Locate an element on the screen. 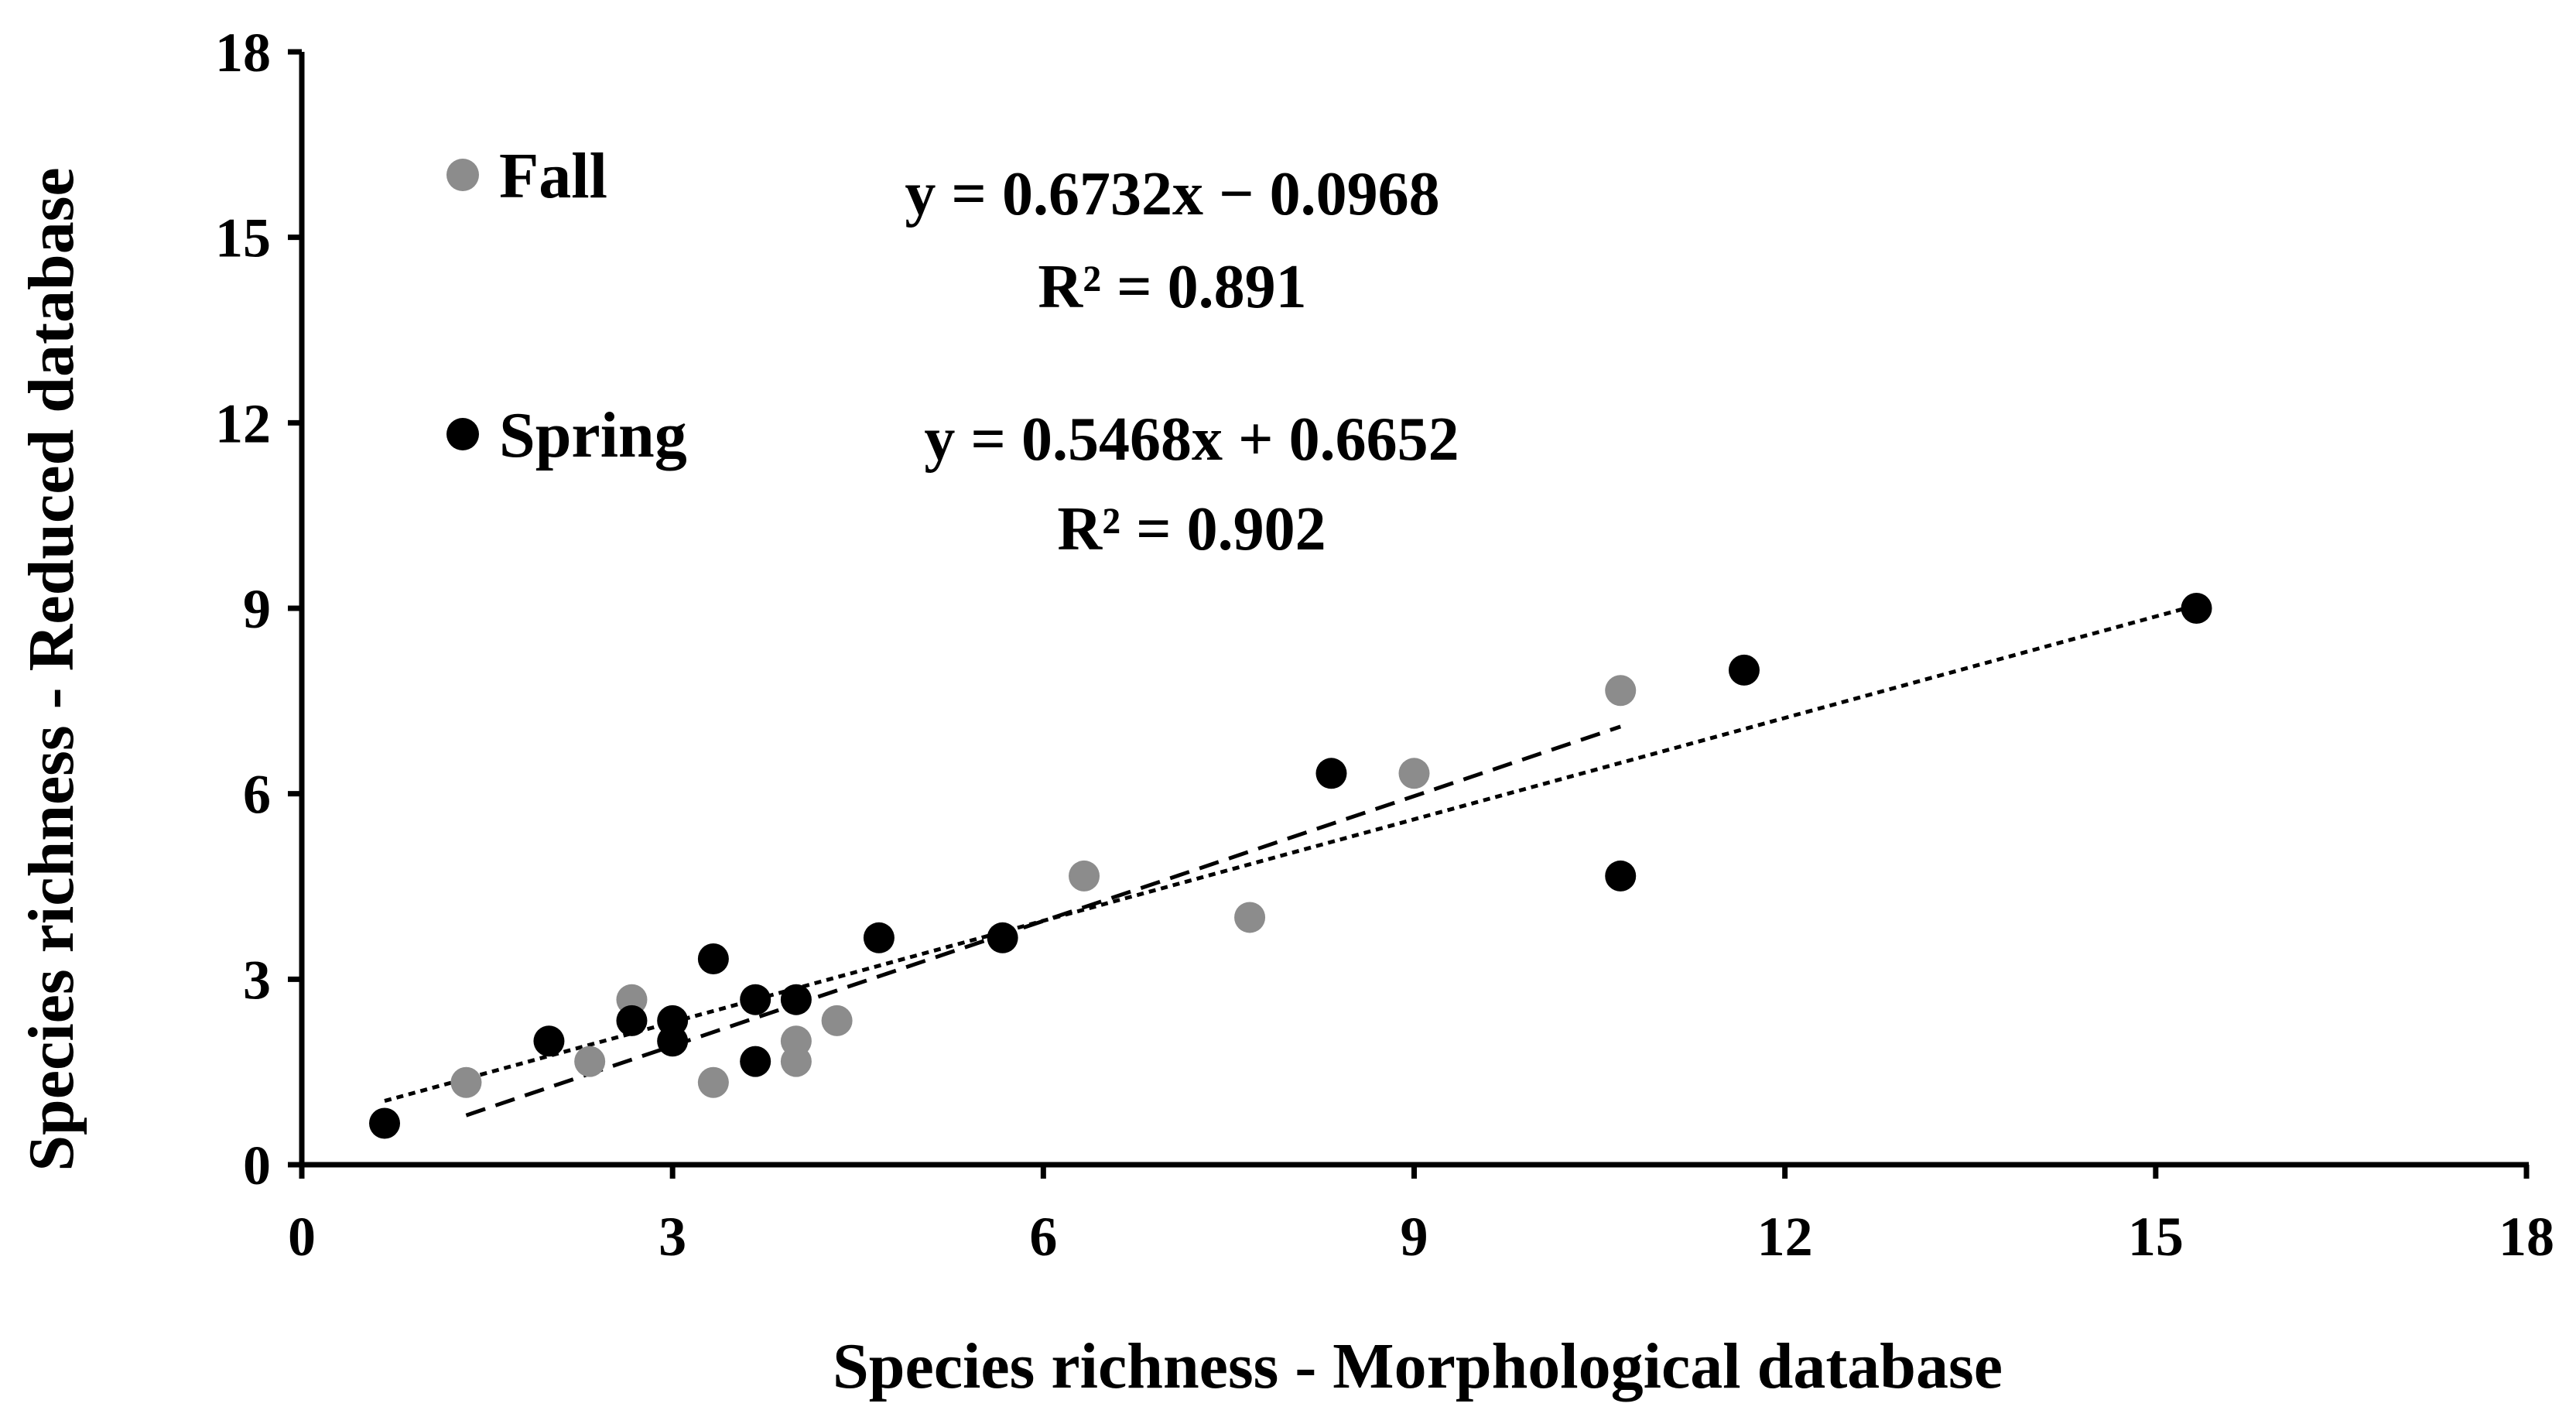 The image size is (2576, 1417). x-tick-label: 0 is located at coordinates (302, 1237).